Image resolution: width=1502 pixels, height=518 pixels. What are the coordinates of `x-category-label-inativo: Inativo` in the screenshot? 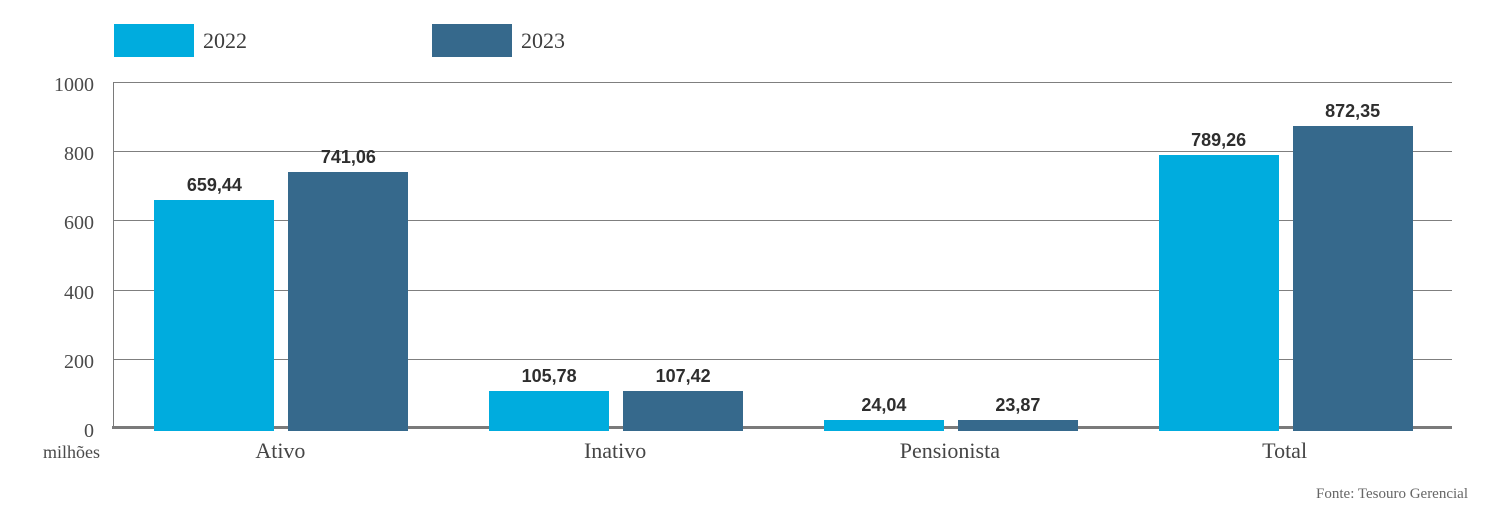 It's located at (615, 450).